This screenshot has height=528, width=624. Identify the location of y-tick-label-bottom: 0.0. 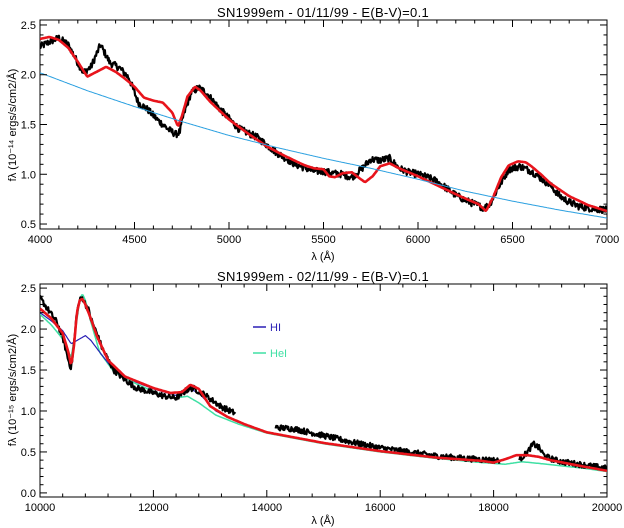
(28, 494).